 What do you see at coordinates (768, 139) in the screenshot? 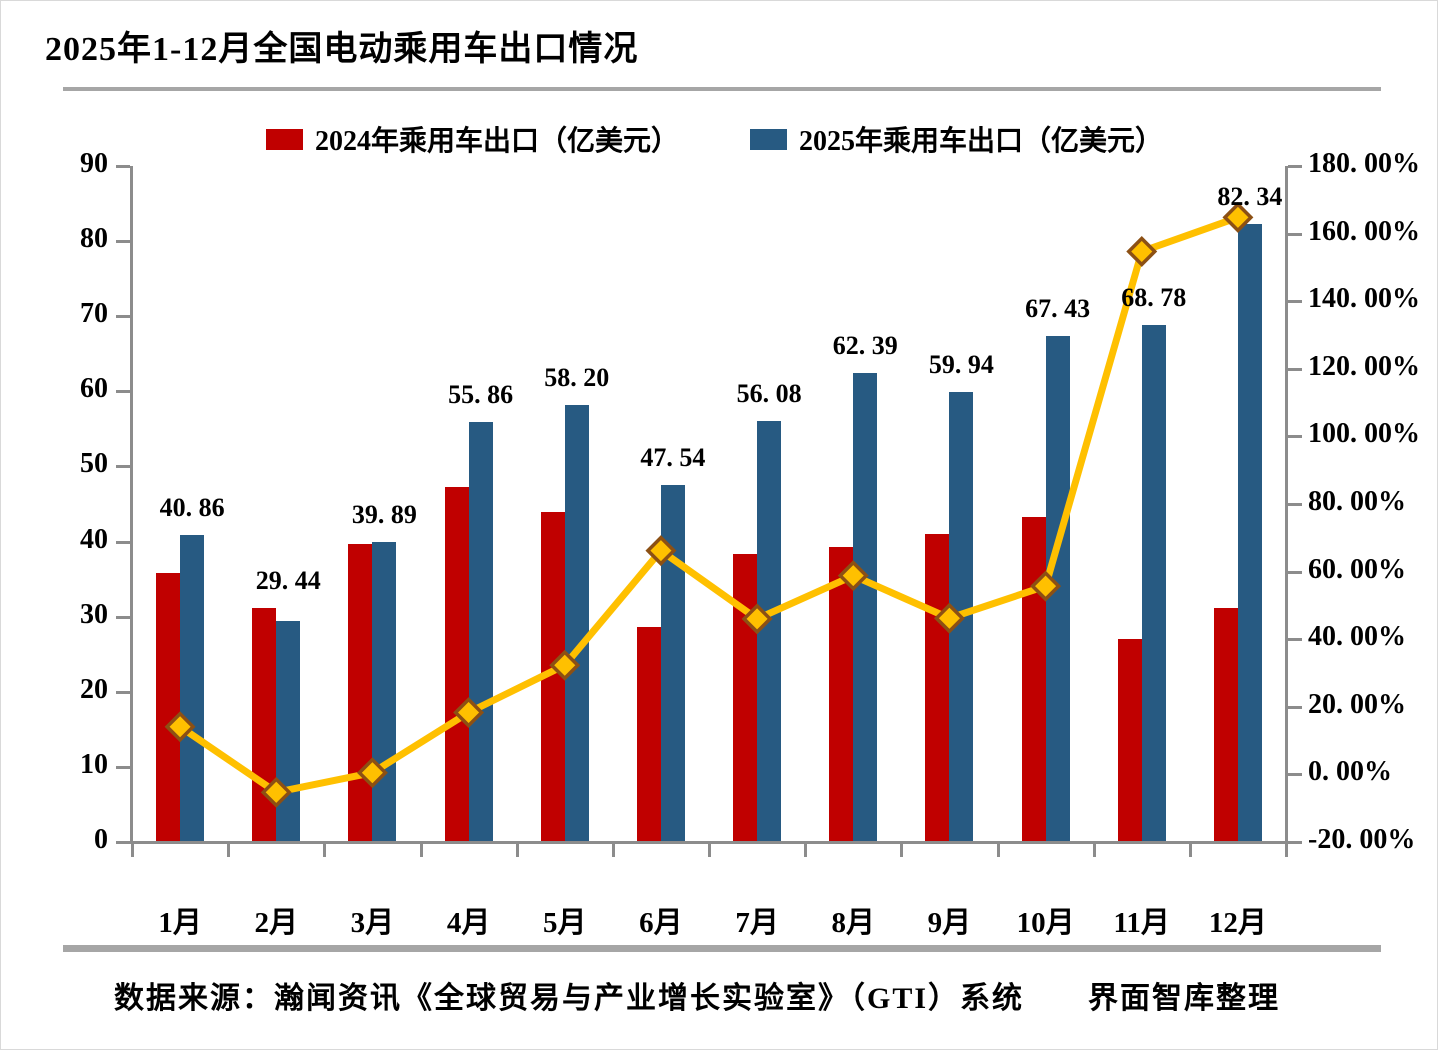
I see `legend-swatch-2025-icon` at bounding box center [768, 139].